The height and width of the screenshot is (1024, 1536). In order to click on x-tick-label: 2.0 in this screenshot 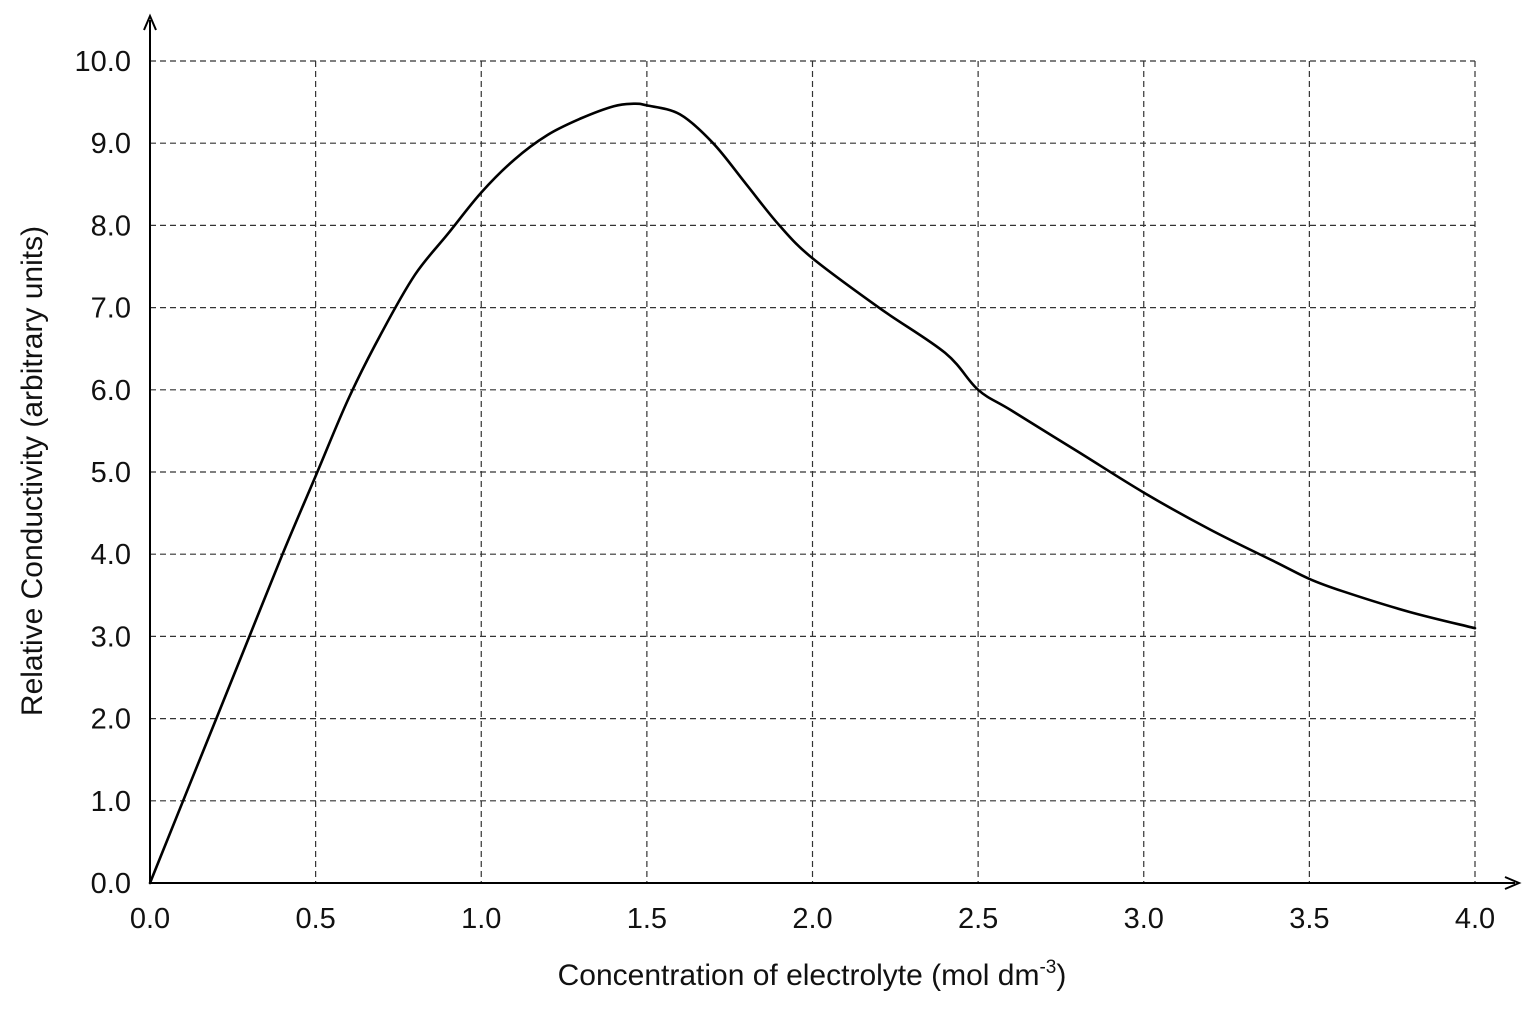, I will do `click(812, 919)`.